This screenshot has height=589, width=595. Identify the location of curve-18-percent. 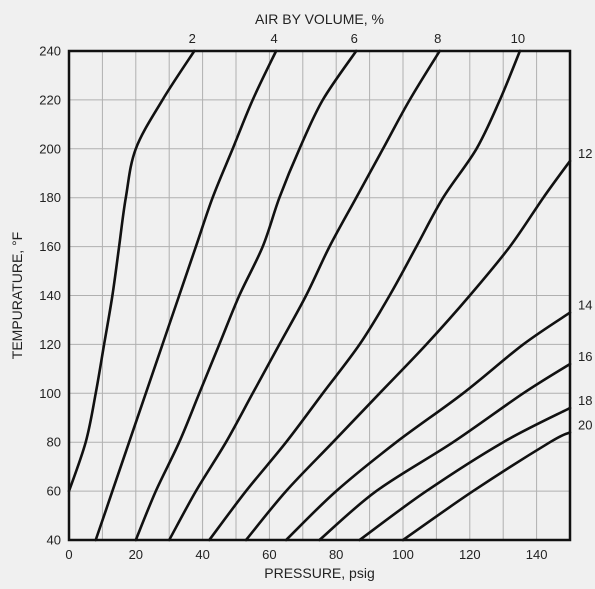
(465, 474).